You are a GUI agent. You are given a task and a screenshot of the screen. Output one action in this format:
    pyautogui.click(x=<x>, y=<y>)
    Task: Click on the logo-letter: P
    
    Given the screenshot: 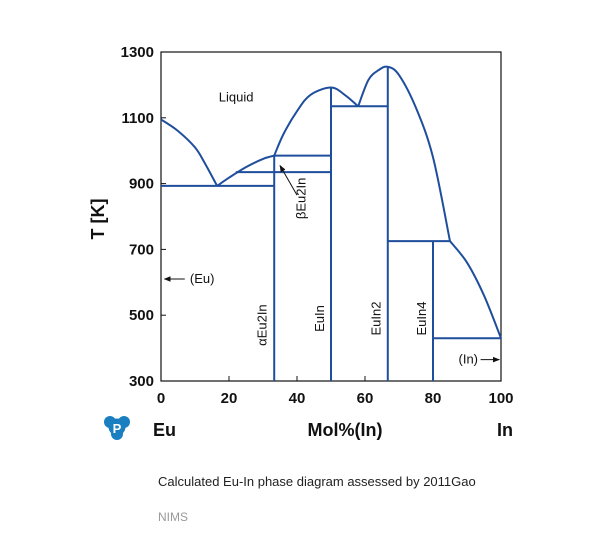 What is the action you would take?
    pyautogui.click(x=117, y=428)
    